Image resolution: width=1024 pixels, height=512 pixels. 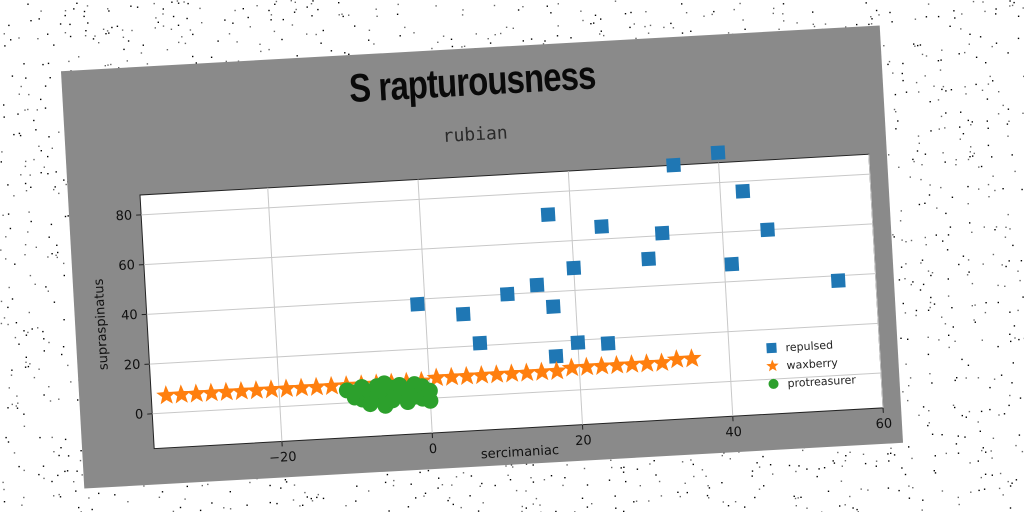 I want to click on protreasurer-point, so click(x=354, y=392).